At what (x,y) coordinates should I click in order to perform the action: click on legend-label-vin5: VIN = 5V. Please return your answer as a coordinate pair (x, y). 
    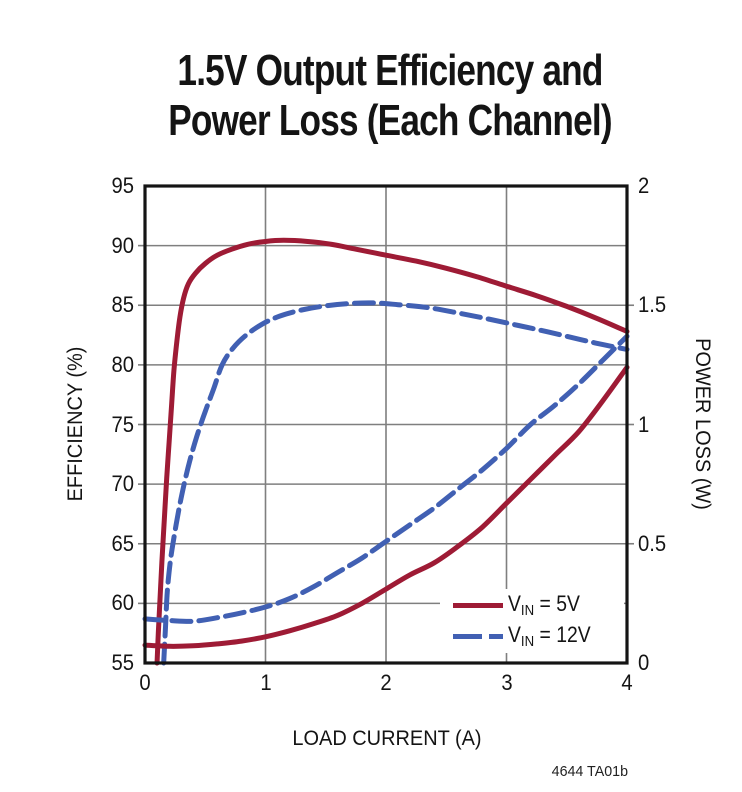
    Looking at the image, I should click on (544, 605).